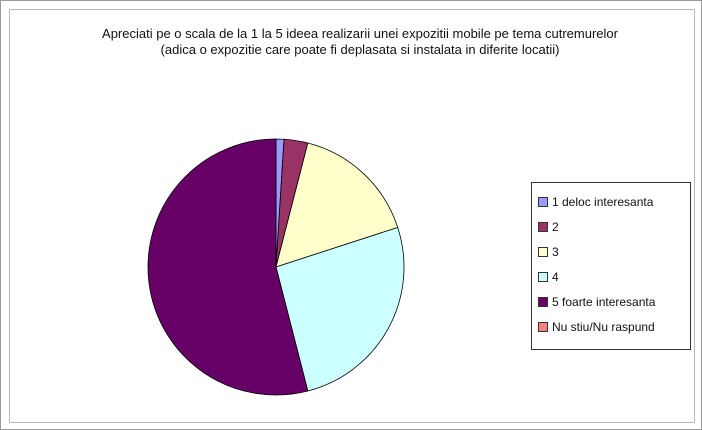 This screenshot has height=430, width=702. I want to click on legend-item-6: Nu stiu/Nu raspund, so click(611, 326).